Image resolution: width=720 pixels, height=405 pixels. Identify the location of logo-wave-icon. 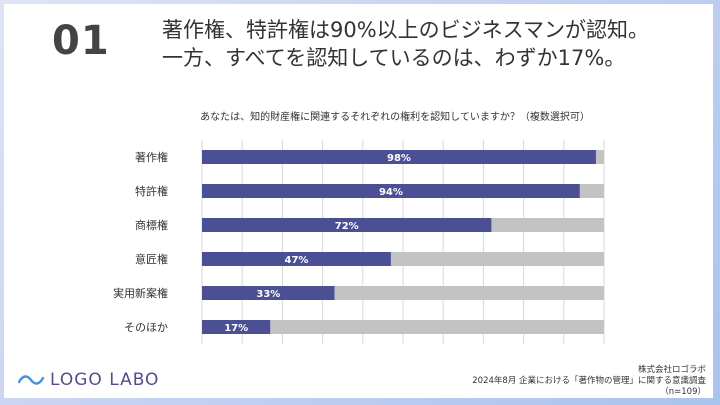
(31, 380).